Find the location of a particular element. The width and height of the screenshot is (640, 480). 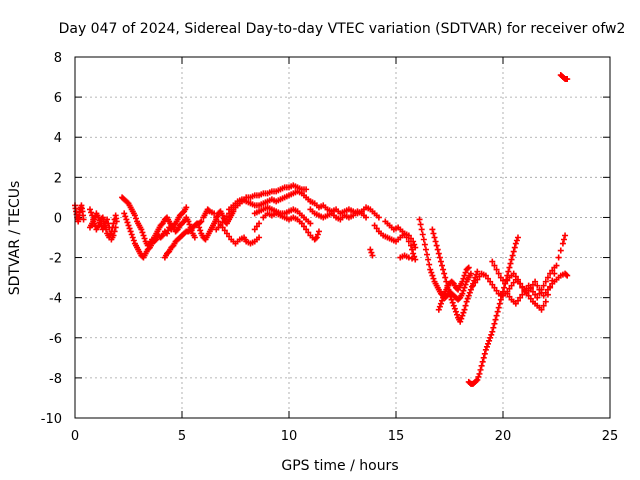

y-tick-label: -6 is located at coordinates (55, 339).